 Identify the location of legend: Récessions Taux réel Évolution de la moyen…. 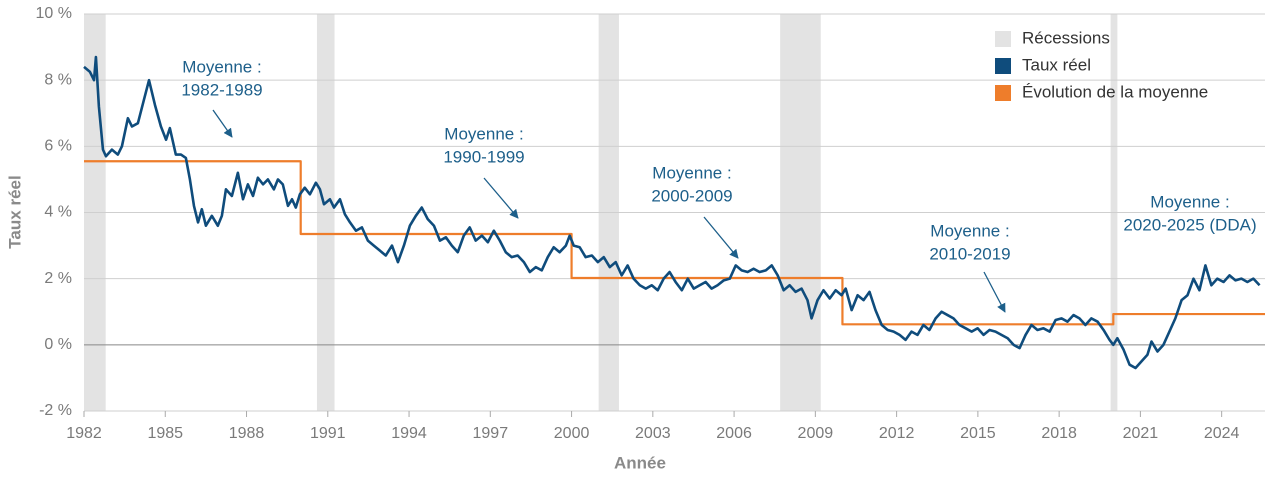
(1101, 64).